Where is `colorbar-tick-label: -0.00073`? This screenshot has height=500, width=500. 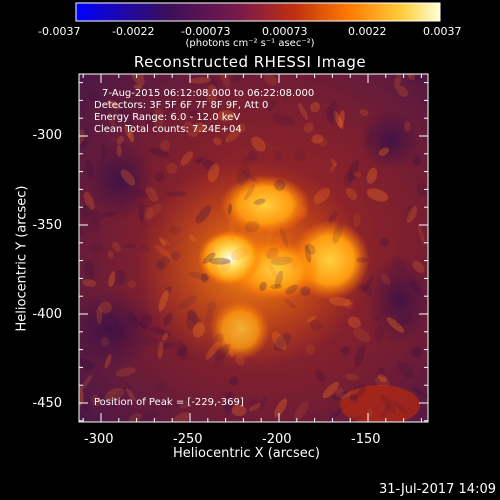
colorbar-tick-label: -0.00073 is located at coordinates (206, 31).